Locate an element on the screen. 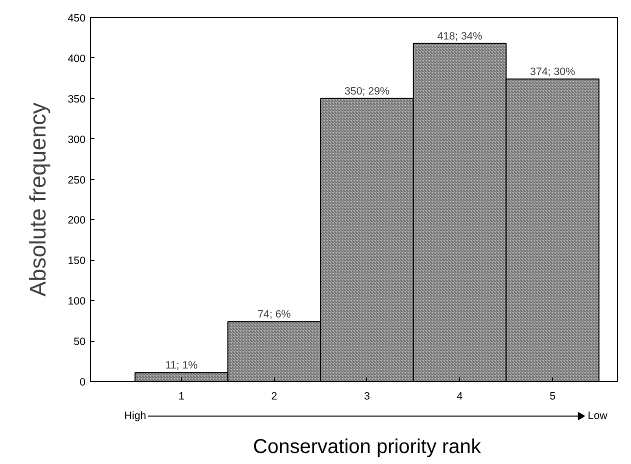 This screenshot has width=631, height=464. x-tick-label: 4 is located at coordinates (459, 396).